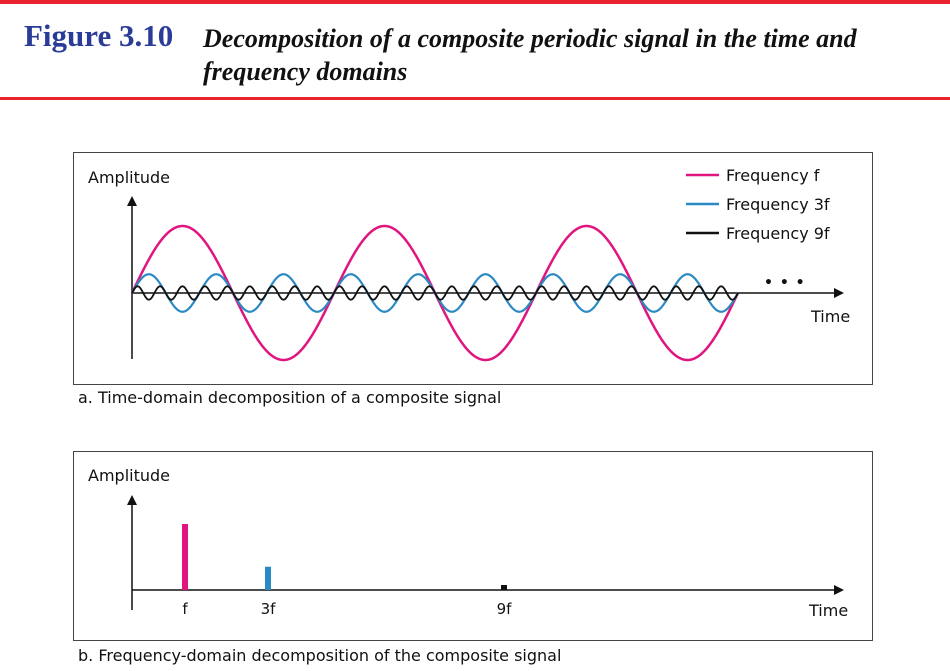 This screenshot has width=950, height=671. What do you see at coordinates (99, 35) in the screenshot?
I see `figure-label: Figure 3.10` at bounding box center [99, 35].